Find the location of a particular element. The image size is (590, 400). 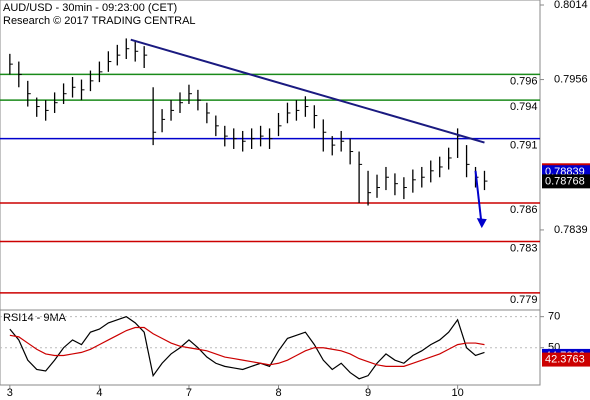

y-tick-label: 0.7839 is located at coordinates (571, 230).